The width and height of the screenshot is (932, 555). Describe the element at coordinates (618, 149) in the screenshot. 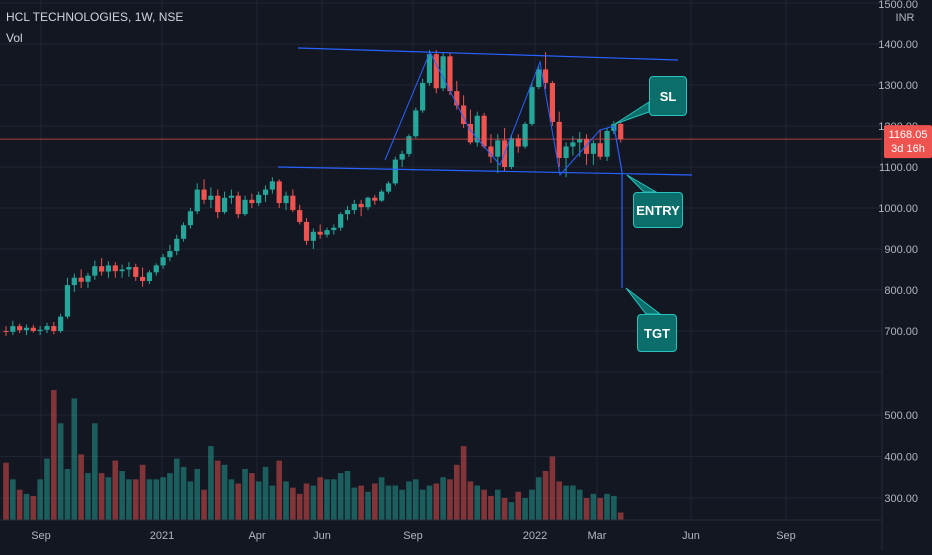

I see `breakdown-line` at that location.